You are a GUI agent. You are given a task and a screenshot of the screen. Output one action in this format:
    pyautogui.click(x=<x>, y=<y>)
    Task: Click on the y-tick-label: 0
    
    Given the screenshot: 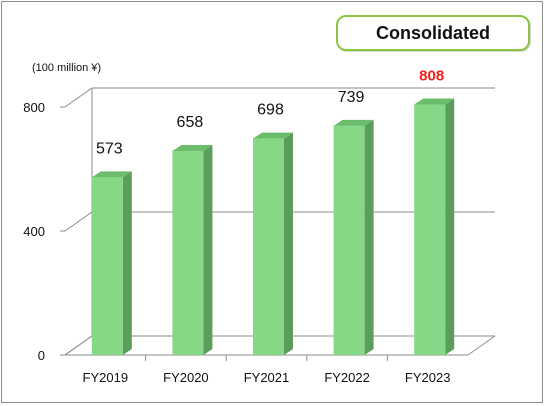 What is the action you would take?
    pyautogui.click(x=41, y=355)
    